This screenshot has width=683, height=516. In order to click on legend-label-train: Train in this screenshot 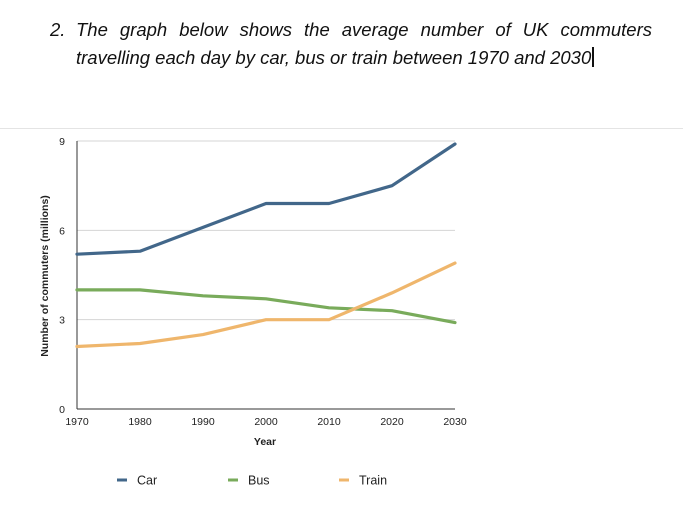, I will do `click(373, 481)`.